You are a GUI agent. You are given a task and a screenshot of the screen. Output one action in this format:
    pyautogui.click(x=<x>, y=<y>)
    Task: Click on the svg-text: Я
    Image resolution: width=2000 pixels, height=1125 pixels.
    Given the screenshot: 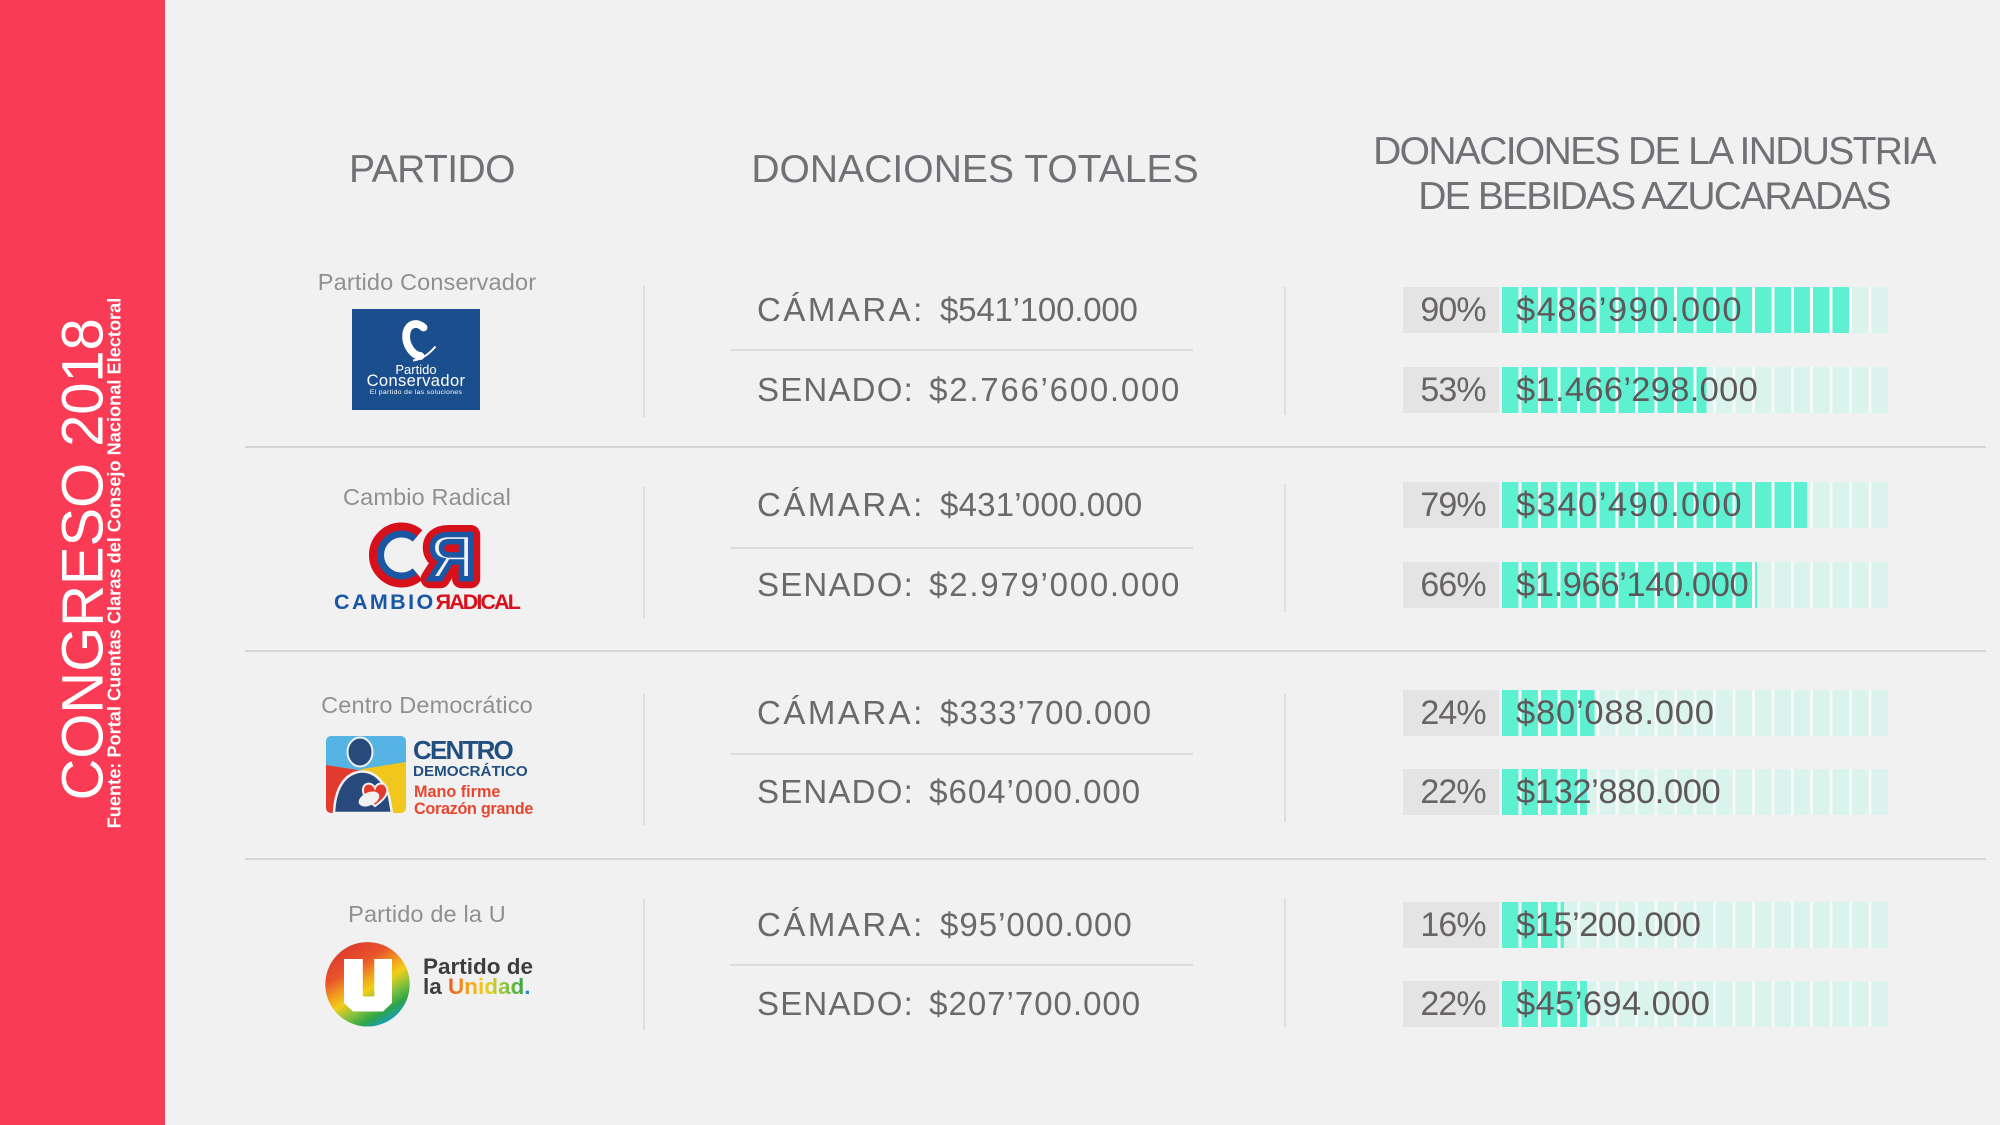 What is the action you would take?
    pyautogui.click(x=452, y=557)
    